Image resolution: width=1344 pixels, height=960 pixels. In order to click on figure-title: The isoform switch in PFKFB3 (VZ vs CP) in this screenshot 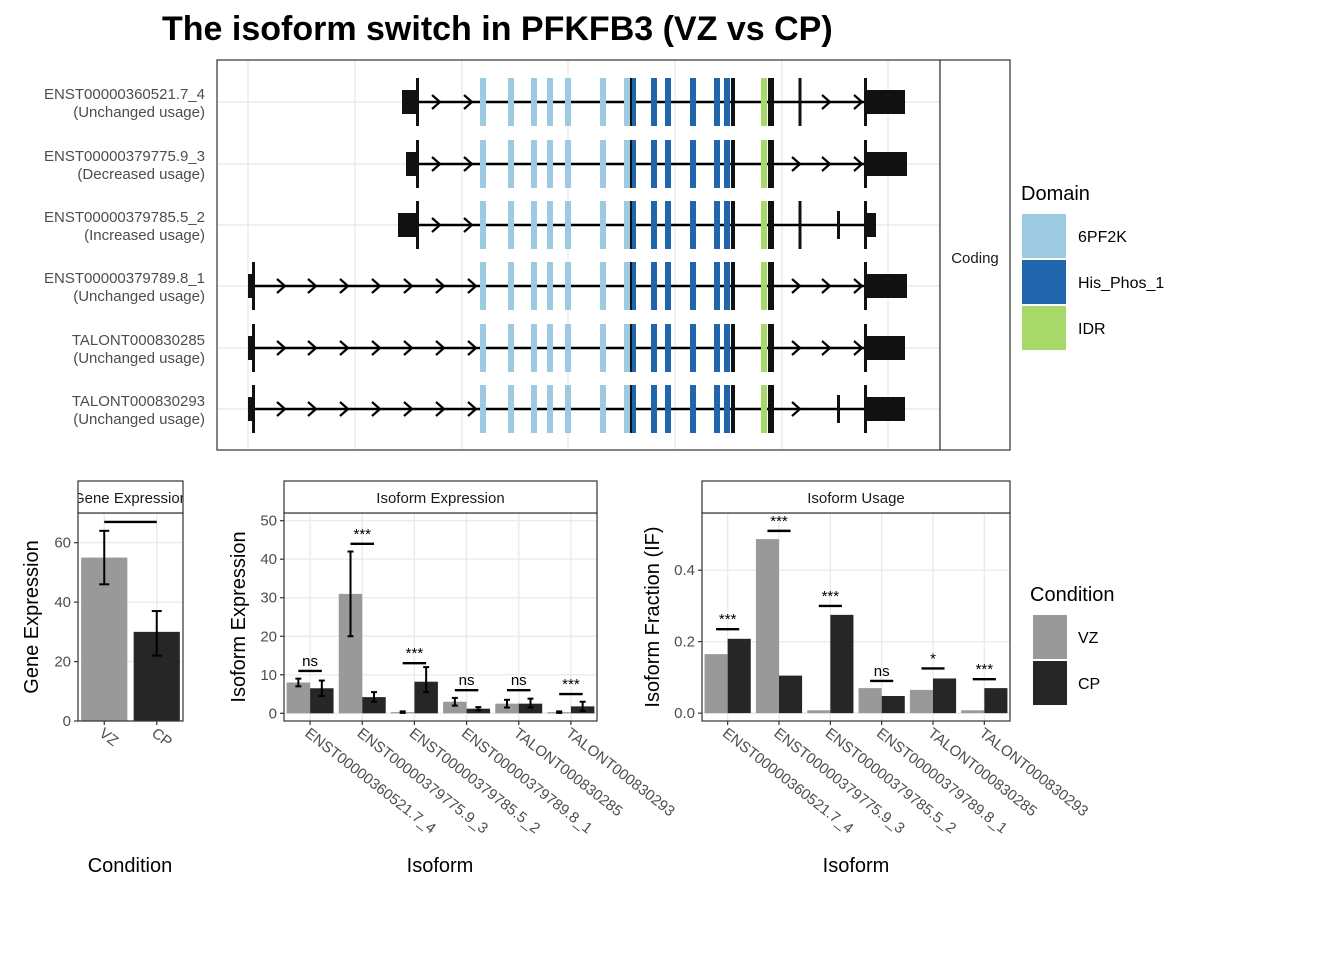, I will do `click(497, 29)`.